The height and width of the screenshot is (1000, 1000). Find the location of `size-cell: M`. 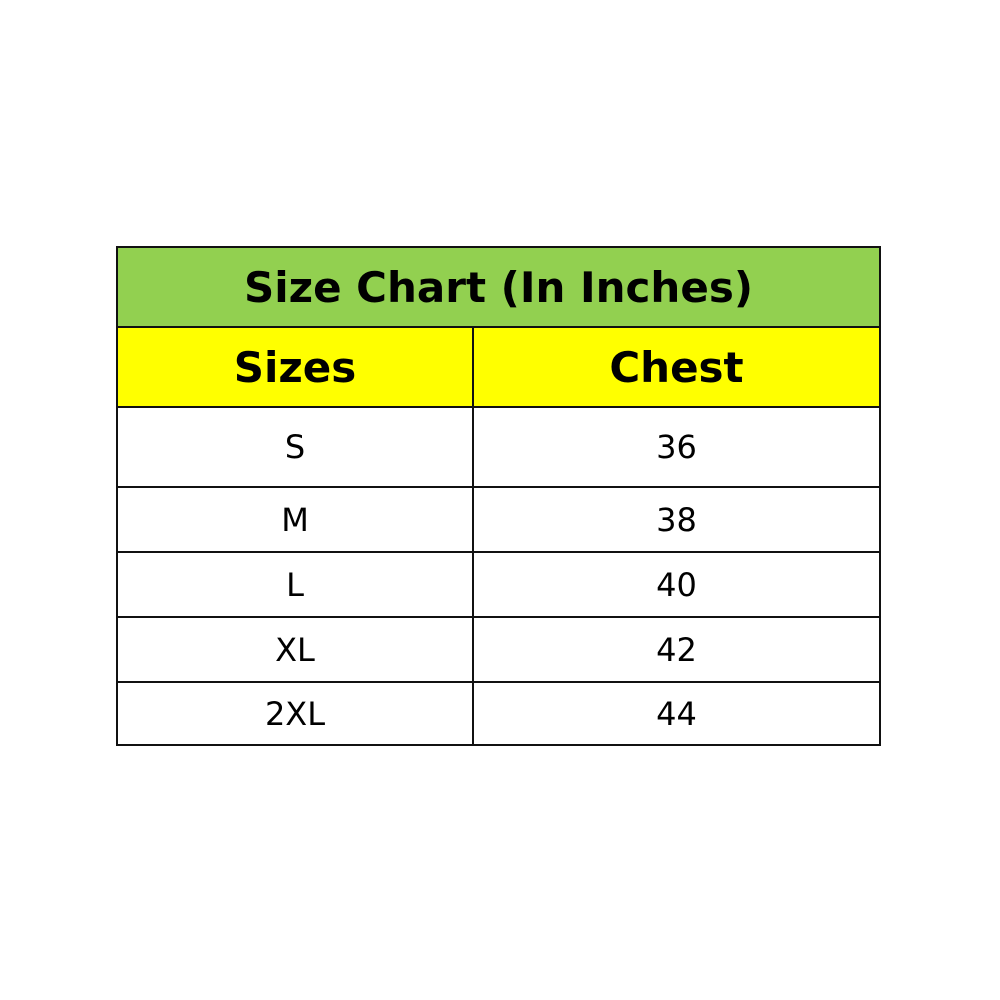

size-cell: M is located at coordinates (295, 519).